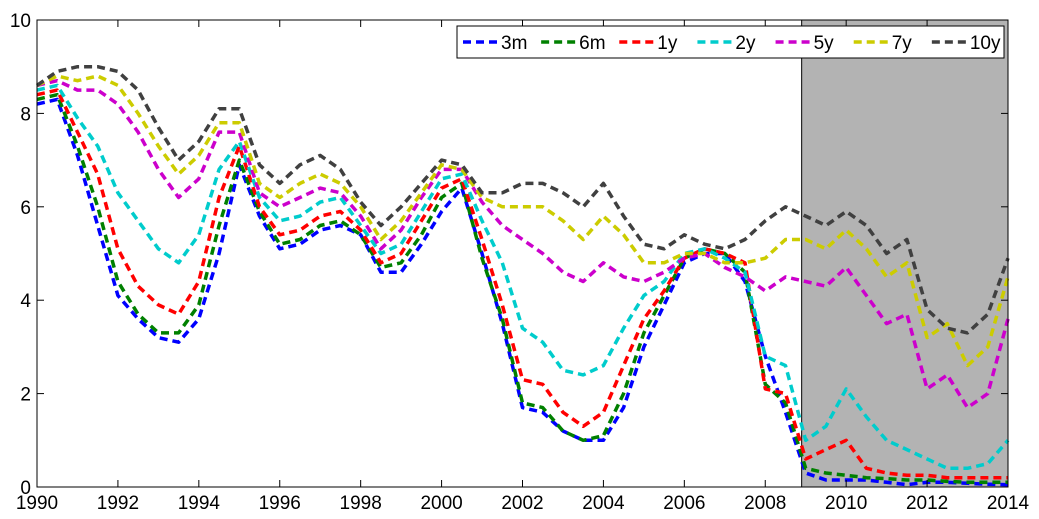 Image resolution: width=1039 pixels, height=519 pixels. What do you see at coordinates (522, 503) in the screenshot?
I see `x-tick-label: 2002` at bounding box center [522, 503].